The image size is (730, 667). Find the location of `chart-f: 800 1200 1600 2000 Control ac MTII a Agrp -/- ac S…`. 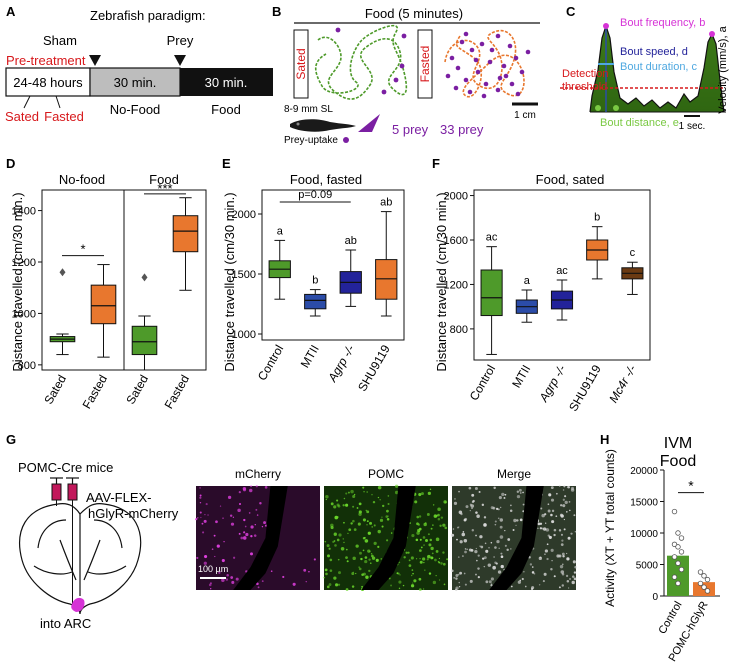

chart-f: 800 1200 1600 2000 Control ac MTII a Agrp -/- ac S… is located at coordinates (547, 301).